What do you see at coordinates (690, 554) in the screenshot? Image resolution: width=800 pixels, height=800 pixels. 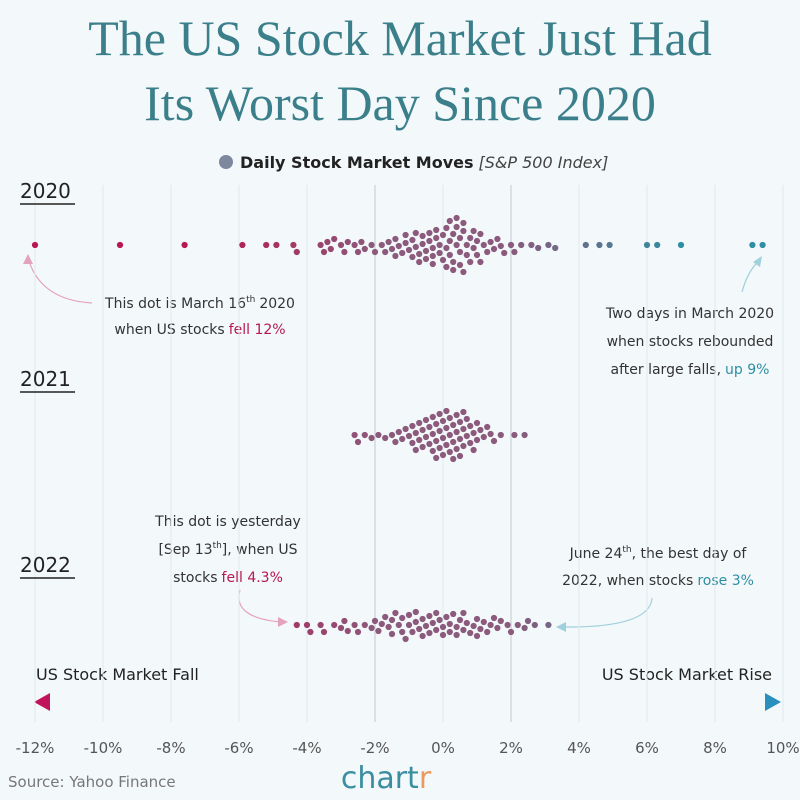 I see `ann-text: , the best day of` at bounding box center [690, 554].